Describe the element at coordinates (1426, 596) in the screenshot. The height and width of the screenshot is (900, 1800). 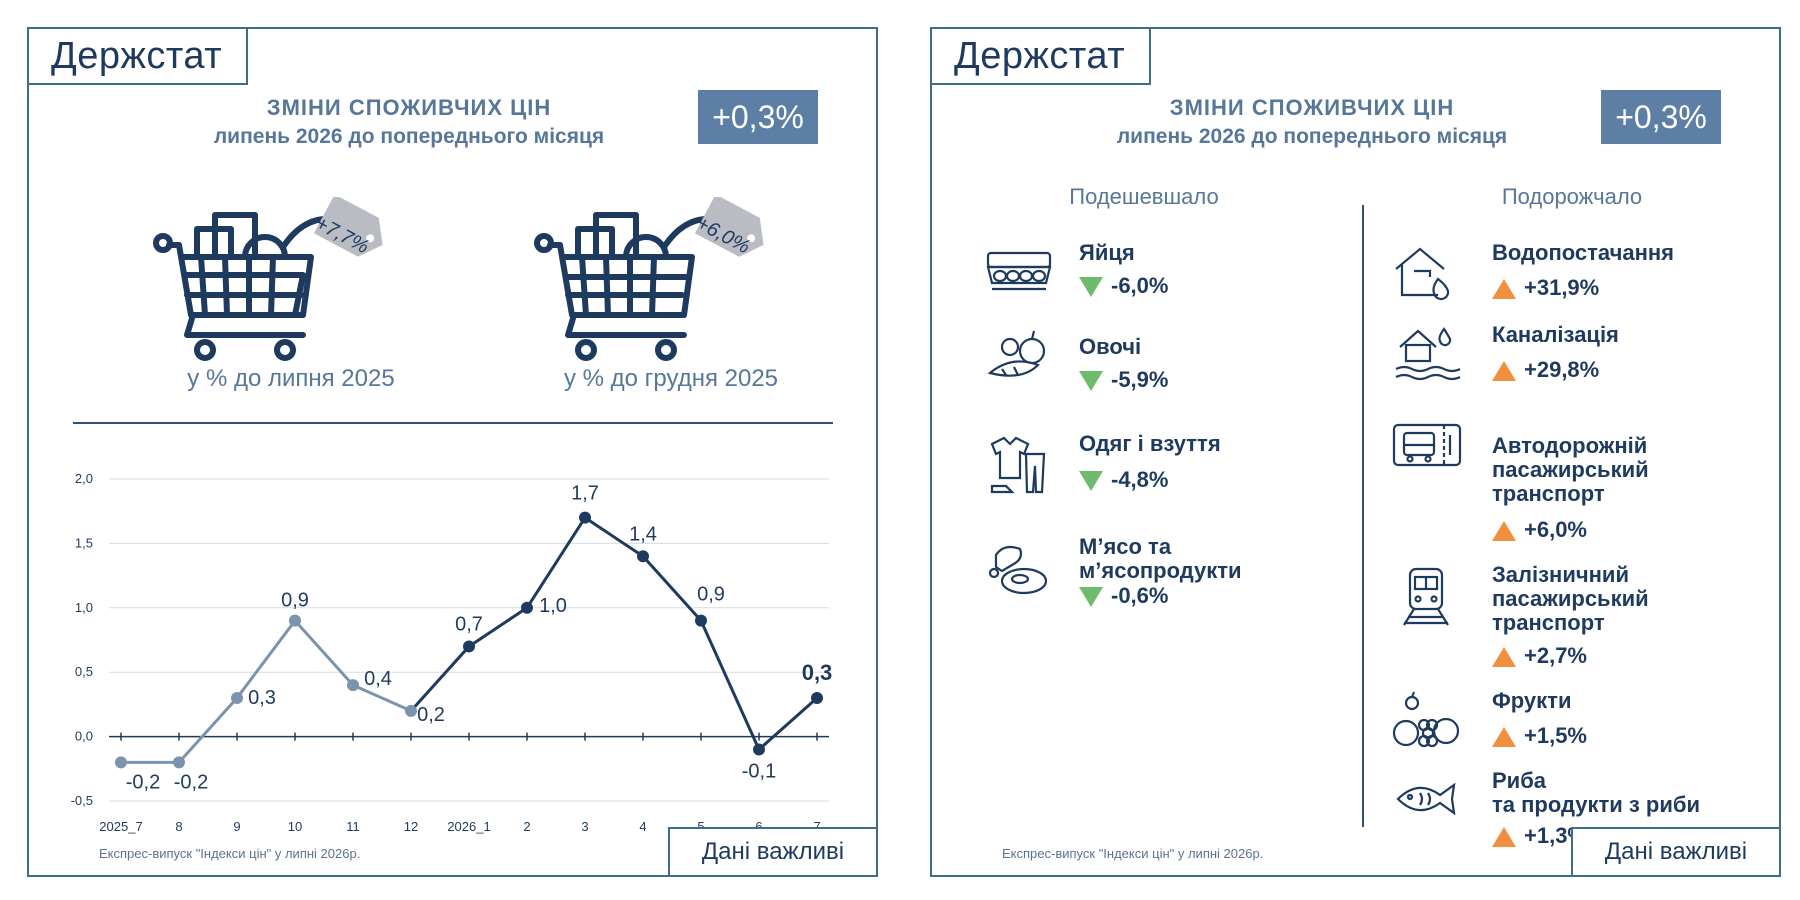
I see `train-icon` at that location.